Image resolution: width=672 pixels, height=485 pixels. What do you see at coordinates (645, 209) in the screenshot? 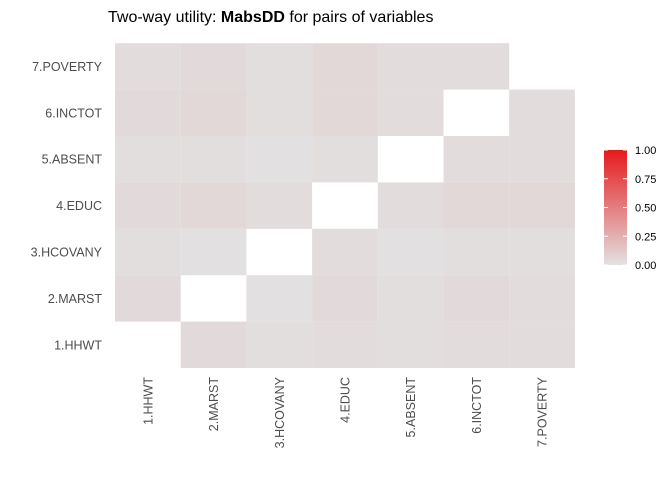
I see `legend-tick-label: 0.50` at bounding box center [645, 209].